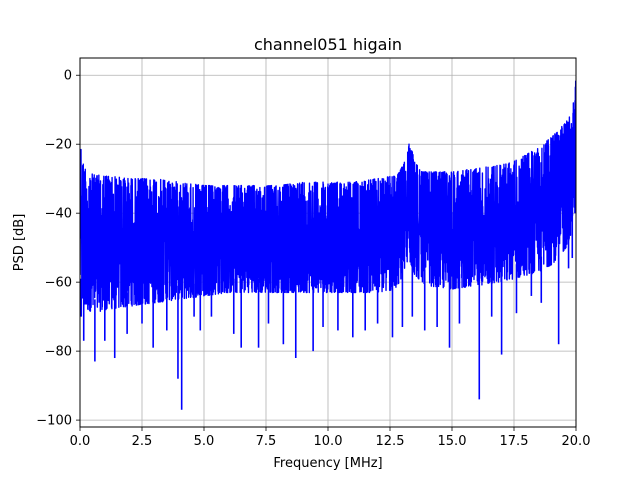  Describe the element at coordinates (204, 441) in the screenshot. I see `x-tick-label: 5.0` at that location.